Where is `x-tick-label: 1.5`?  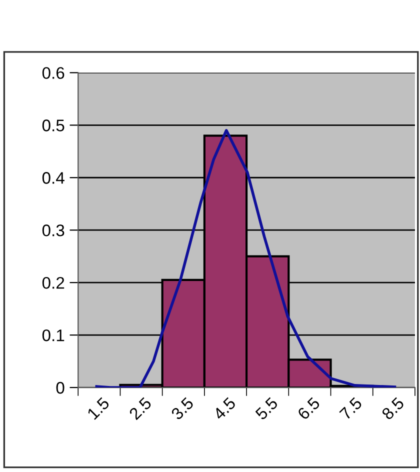
x-tick-label: 1.5 is located at coordinates (98, 408).